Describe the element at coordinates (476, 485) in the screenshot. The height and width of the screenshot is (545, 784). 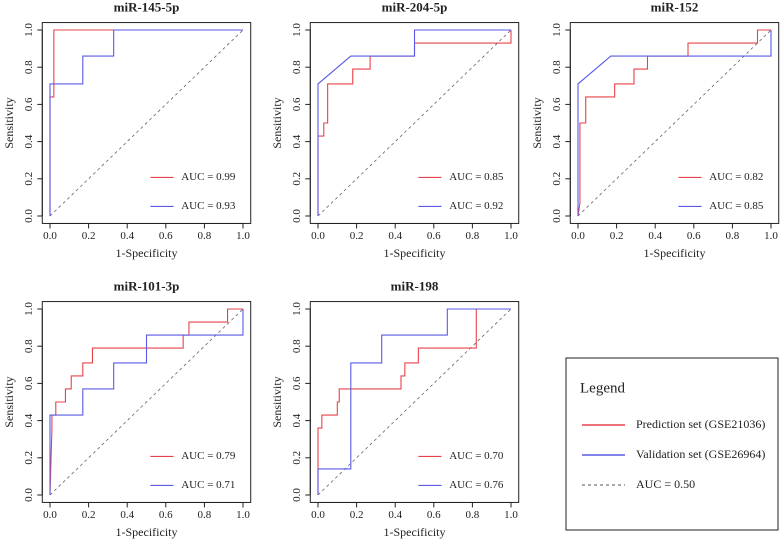
I see `legend-label: AUC = 0.76` at that location.